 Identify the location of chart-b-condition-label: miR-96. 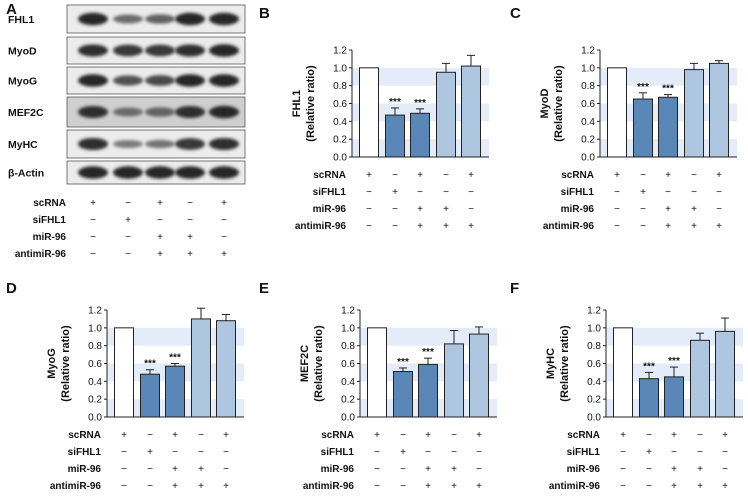
(330, 209).